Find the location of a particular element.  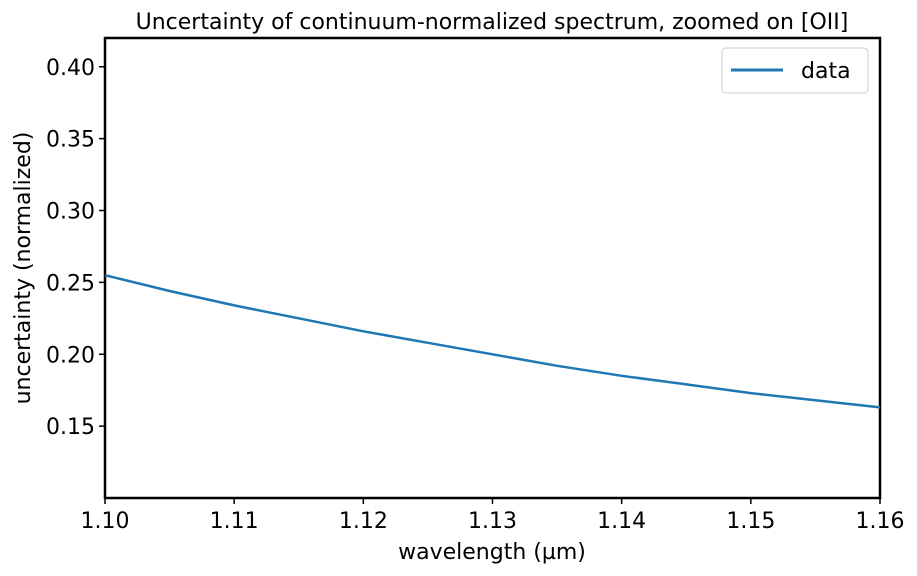

legend-label-data: data is located at coordinates (826, 71).